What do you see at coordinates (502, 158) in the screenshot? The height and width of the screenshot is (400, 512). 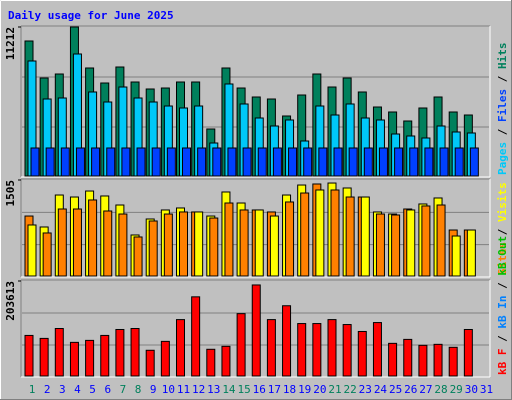 I see `legend-entry: Pages` at bounding box center [502, 158].